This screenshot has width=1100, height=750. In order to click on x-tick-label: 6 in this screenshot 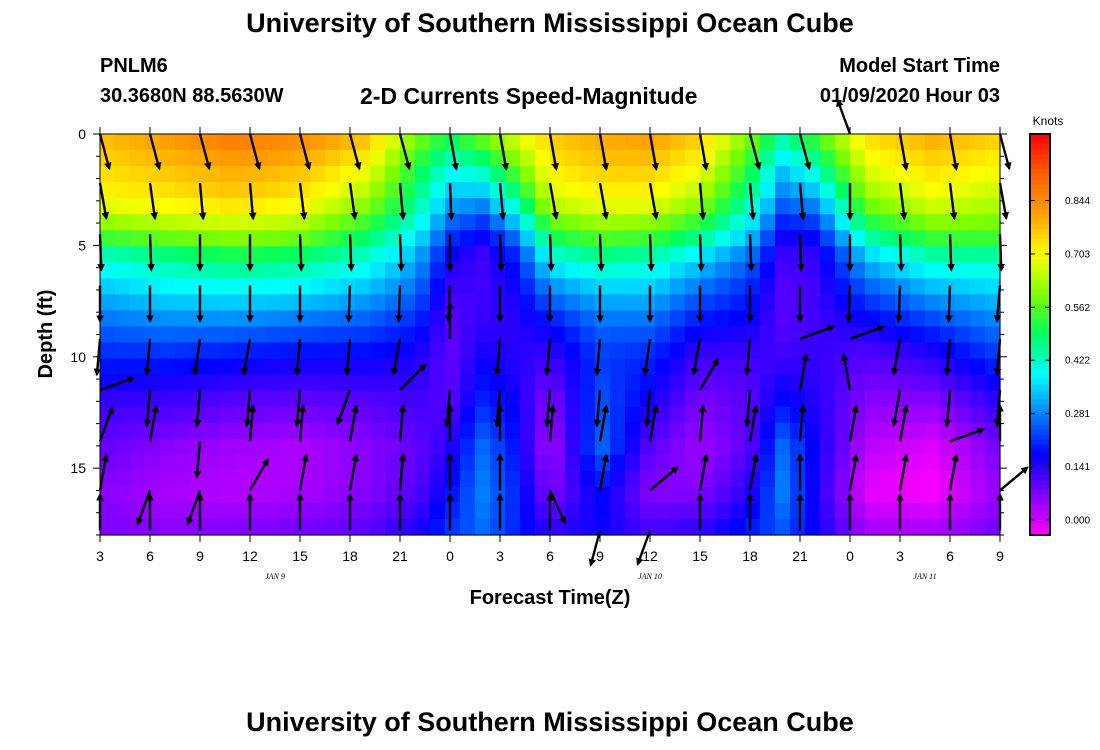, I will do `click(550, 556)`.